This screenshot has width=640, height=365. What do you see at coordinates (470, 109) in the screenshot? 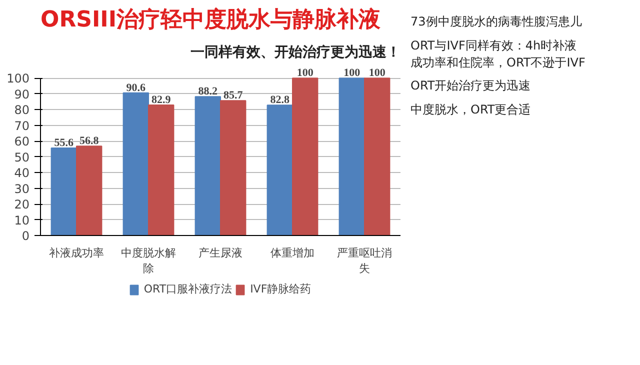
I see `text: 中度脱水，ORT更合适` at bounding box center [470, 109].